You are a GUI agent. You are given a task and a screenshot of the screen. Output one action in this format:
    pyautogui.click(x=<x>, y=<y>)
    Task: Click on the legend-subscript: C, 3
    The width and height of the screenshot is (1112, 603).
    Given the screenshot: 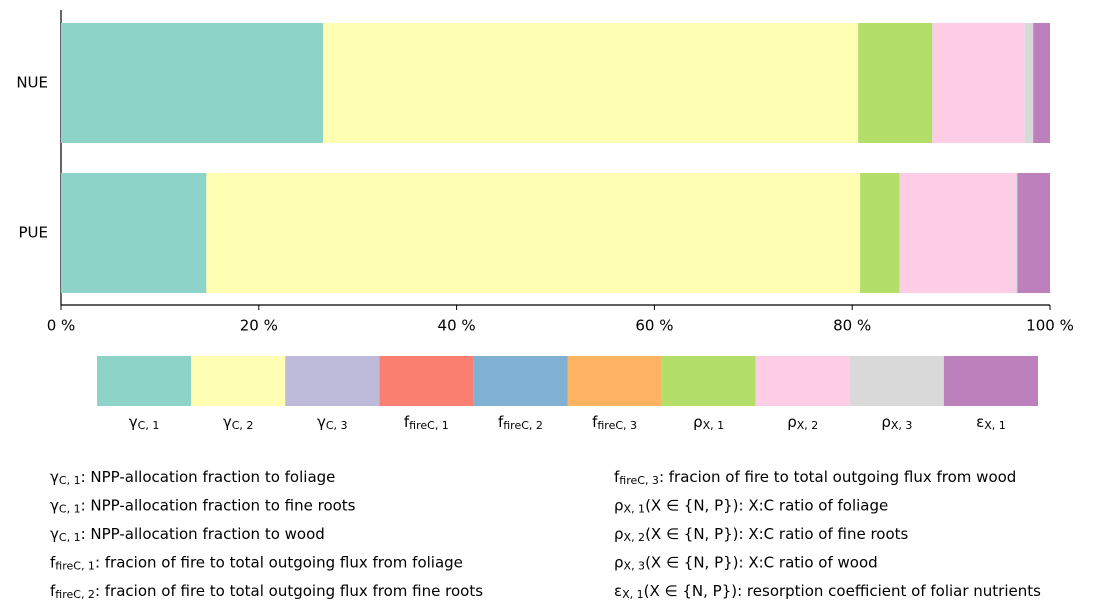 What is the action you would take?
    pyautogui.click(x=337, y=425)
    